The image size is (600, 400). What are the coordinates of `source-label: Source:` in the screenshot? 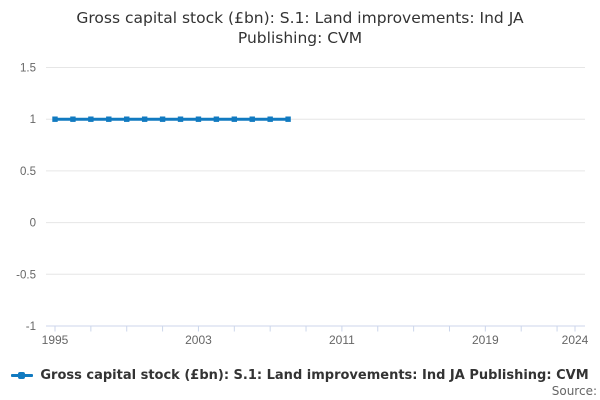 It's located at (574, 391).